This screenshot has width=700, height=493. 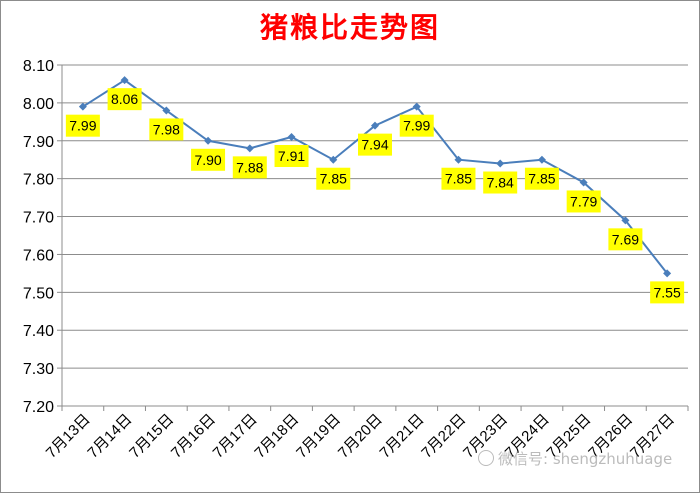 I want to click on watermark: 微信号: shengzhuhuage, so click(x=575, y=458).